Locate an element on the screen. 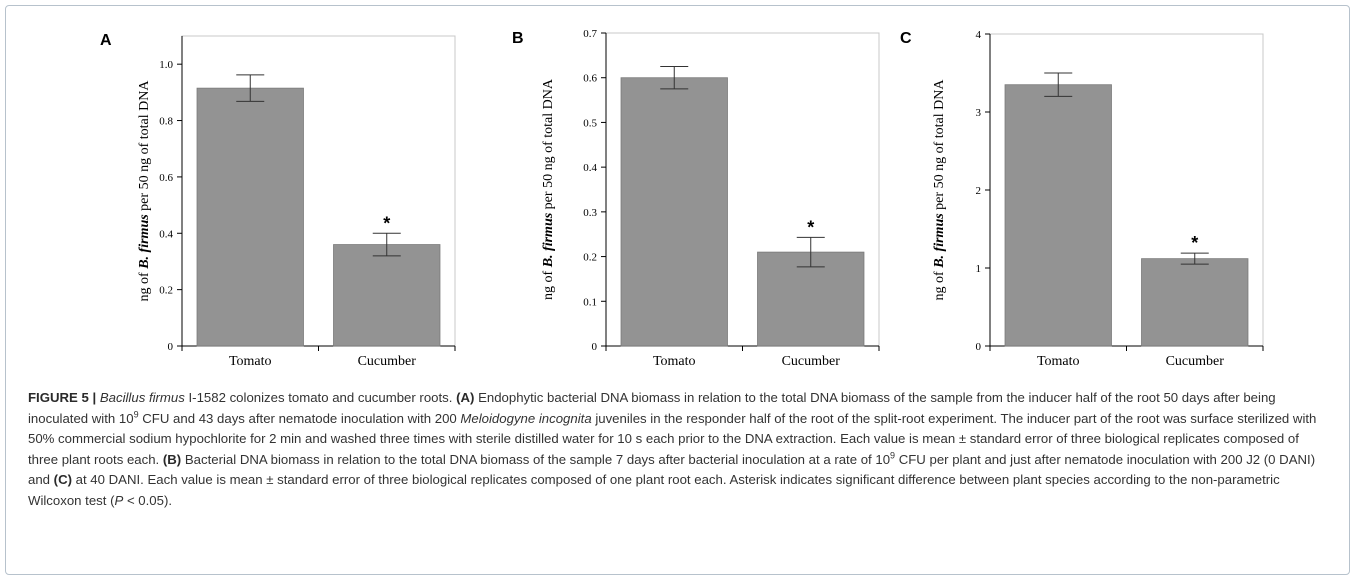 The height and width of the screenshot is (581, 1357). y-axis-label-c: ng of B. firmus per 50 ng of total DNA is located at coordinates (939, 190).